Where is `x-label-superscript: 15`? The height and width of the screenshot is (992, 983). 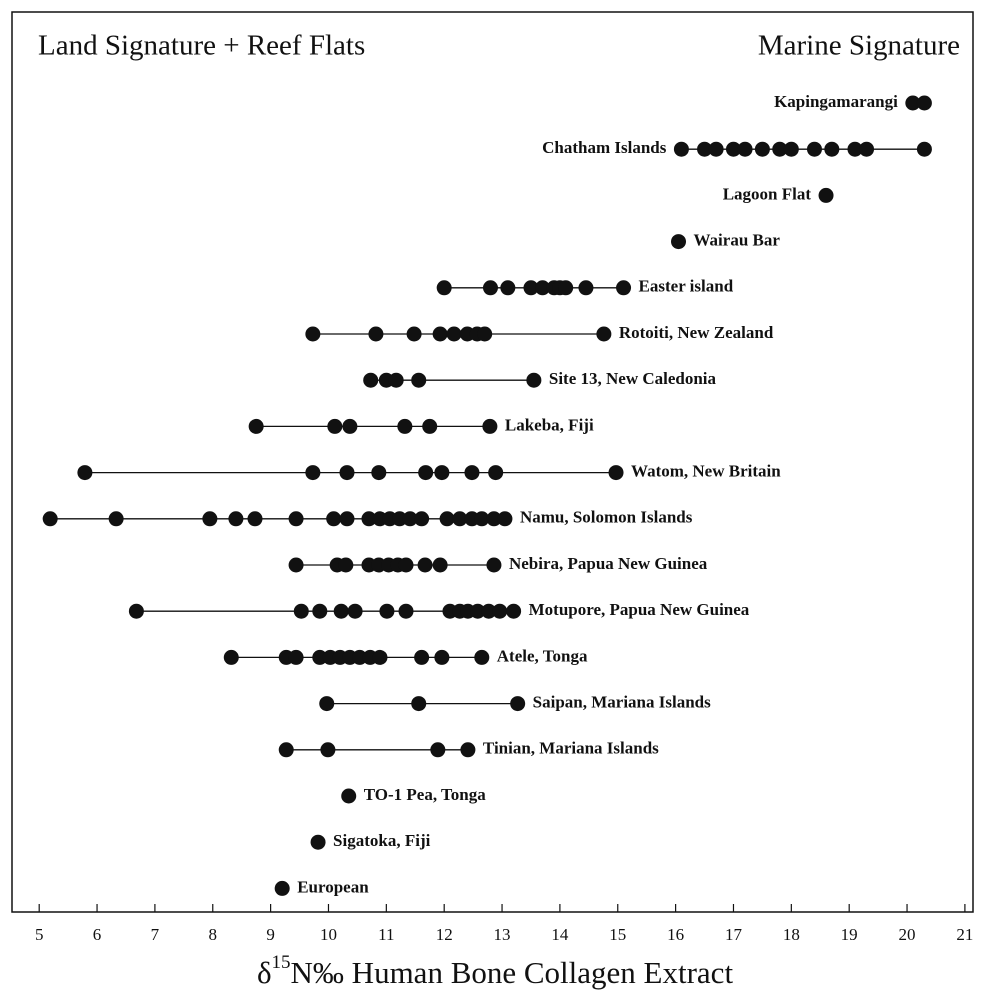 x-label-superscript: 15 is located at coordinates (281, 962).